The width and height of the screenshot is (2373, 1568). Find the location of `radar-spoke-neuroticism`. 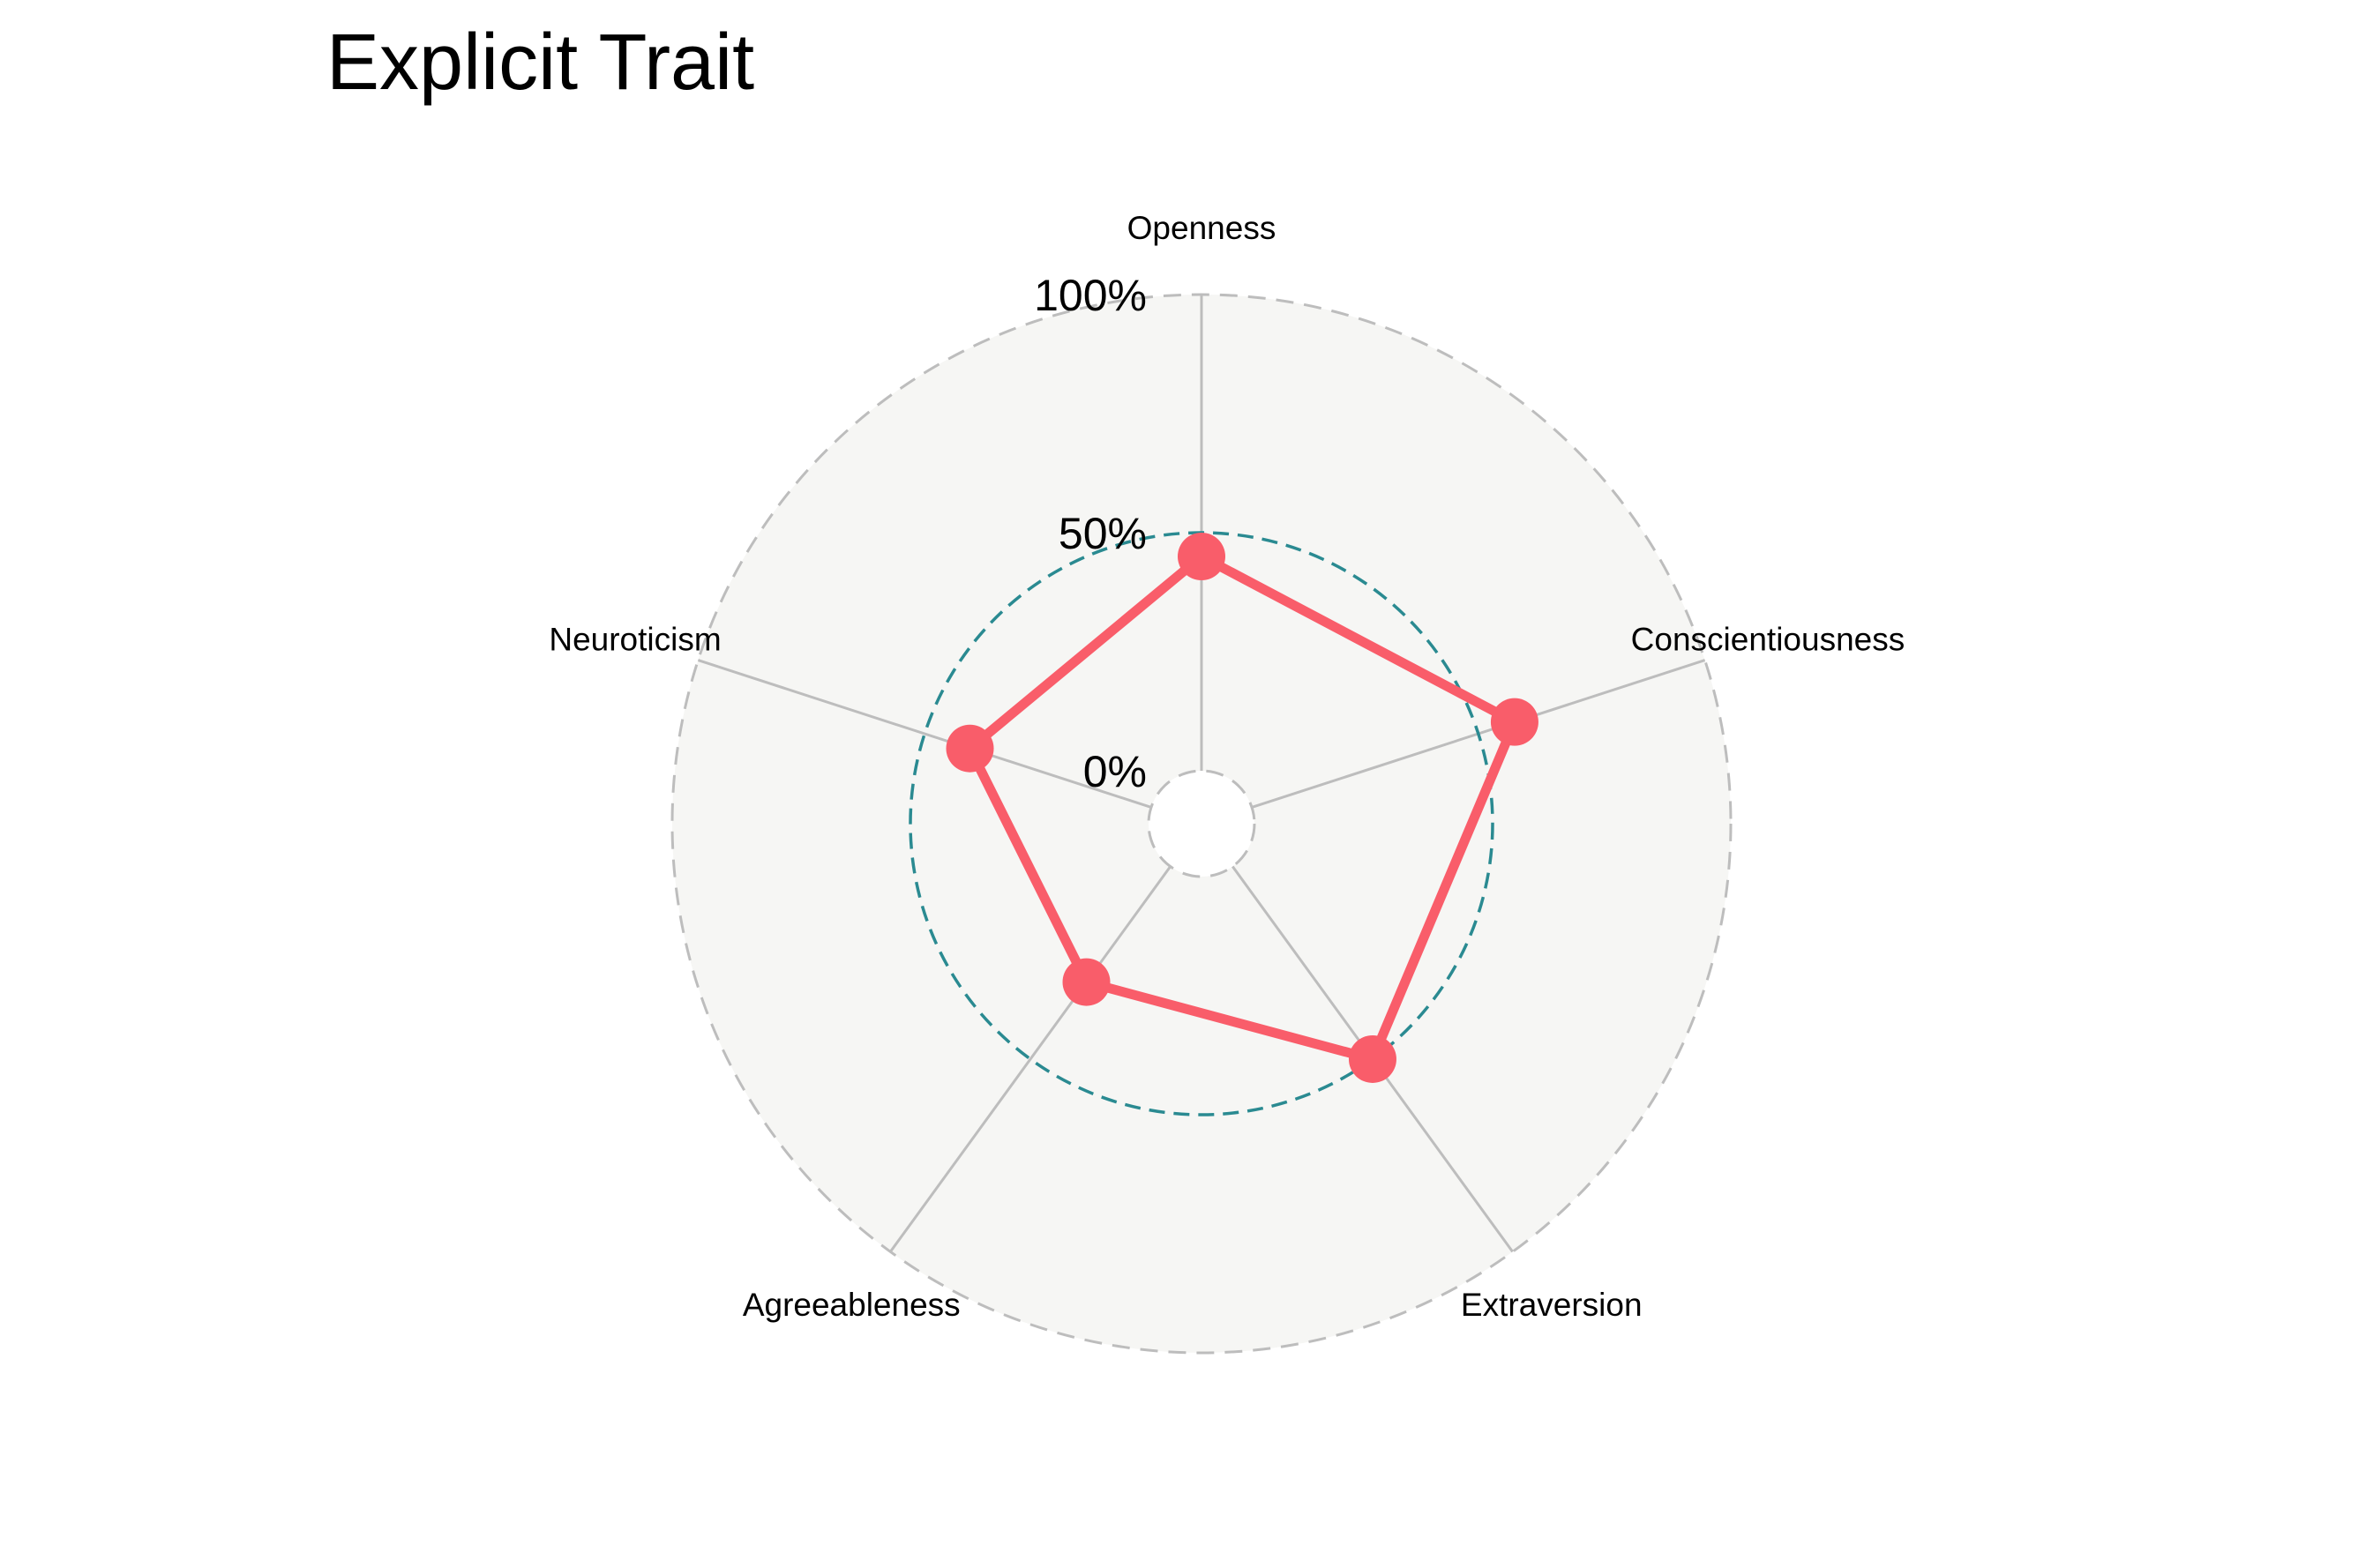

radar-spoke-neuroticism is located at coordinates (924, 734).